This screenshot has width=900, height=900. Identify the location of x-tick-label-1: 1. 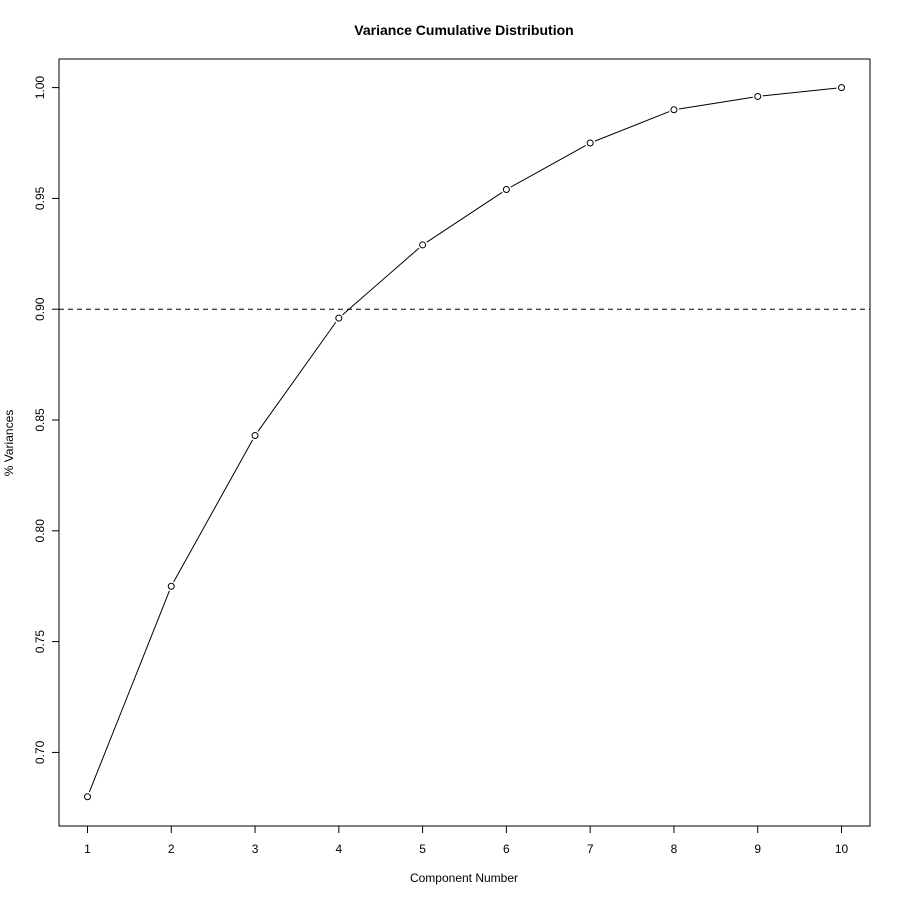
(87, 849).